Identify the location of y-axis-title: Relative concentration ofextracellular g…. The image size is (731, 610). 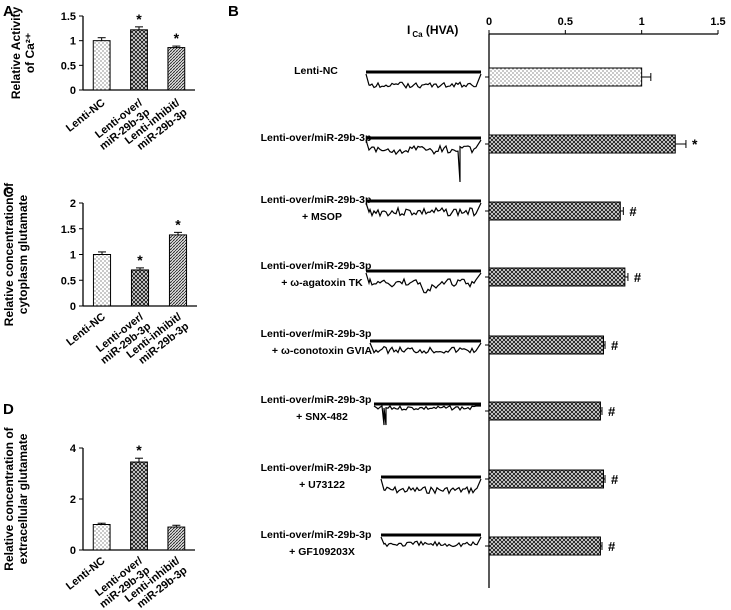
(16, 498).